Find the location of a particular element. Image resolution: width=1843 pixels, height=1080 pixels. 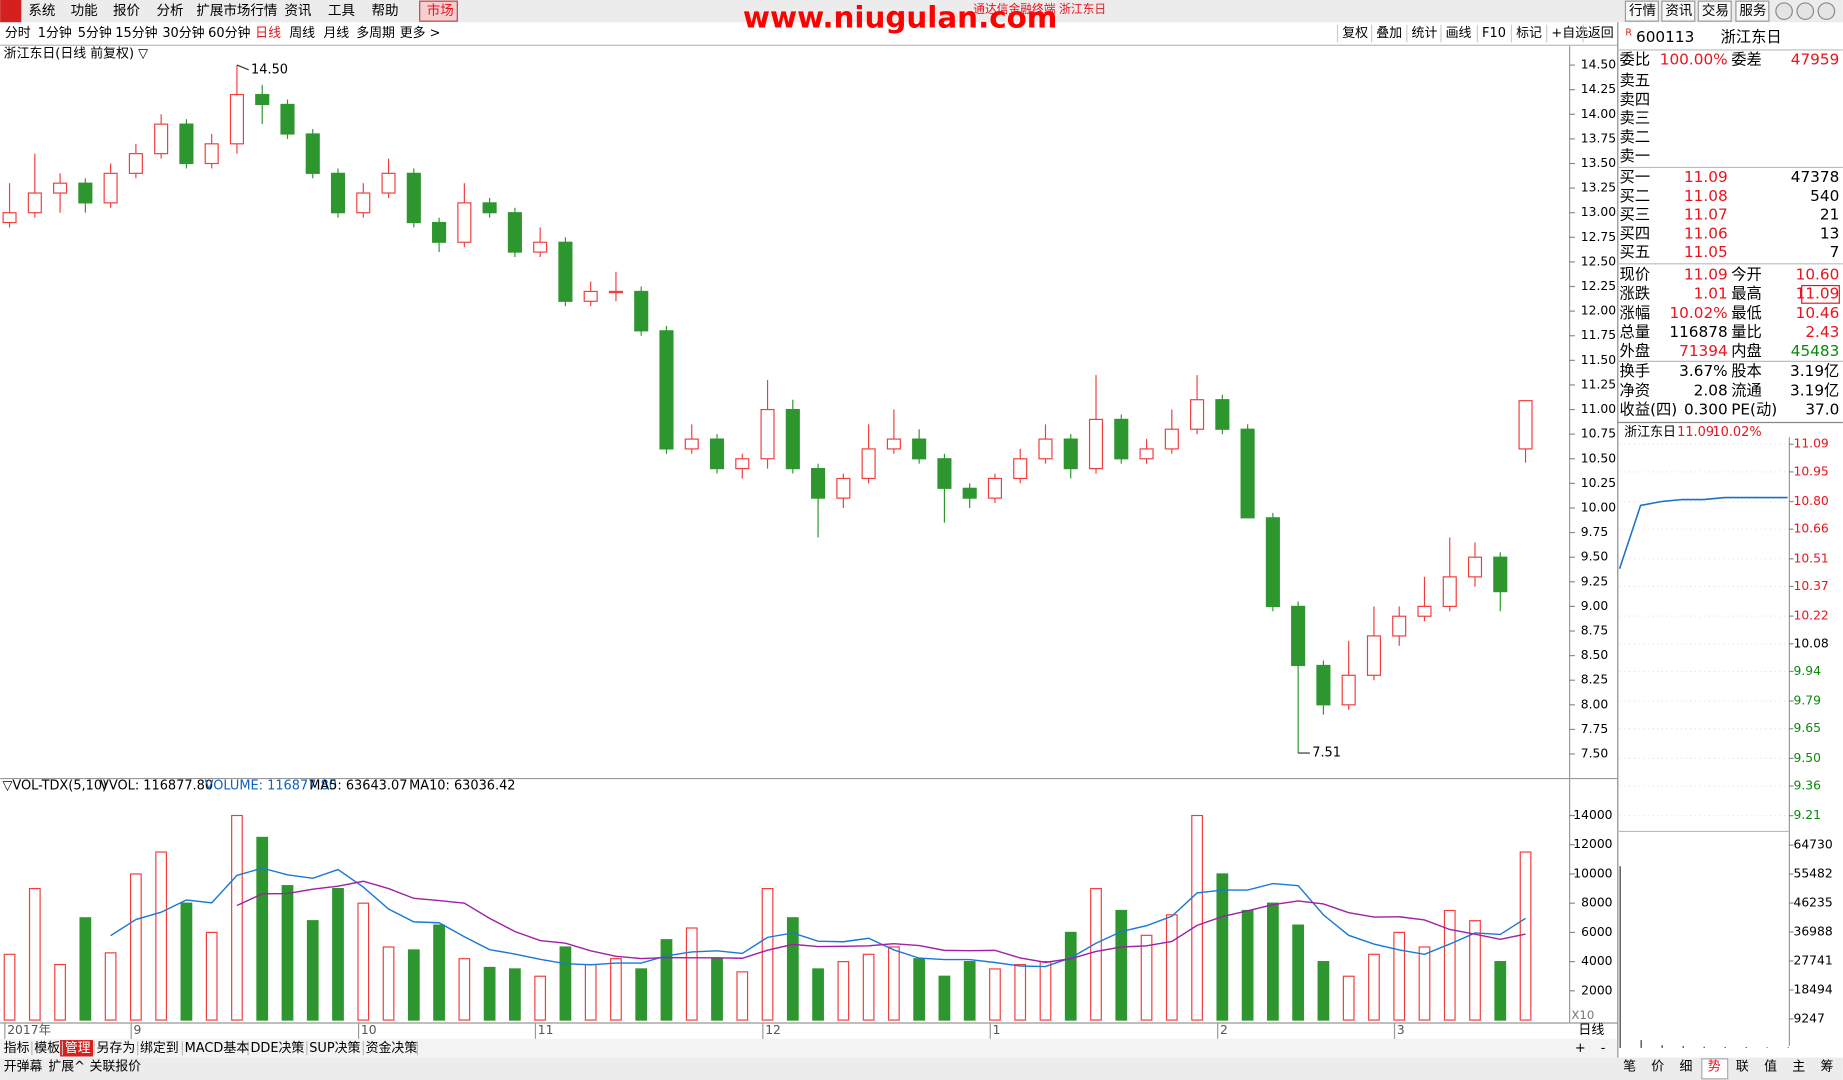

tool-button: 标记 is located at coordinates (1529, 33).